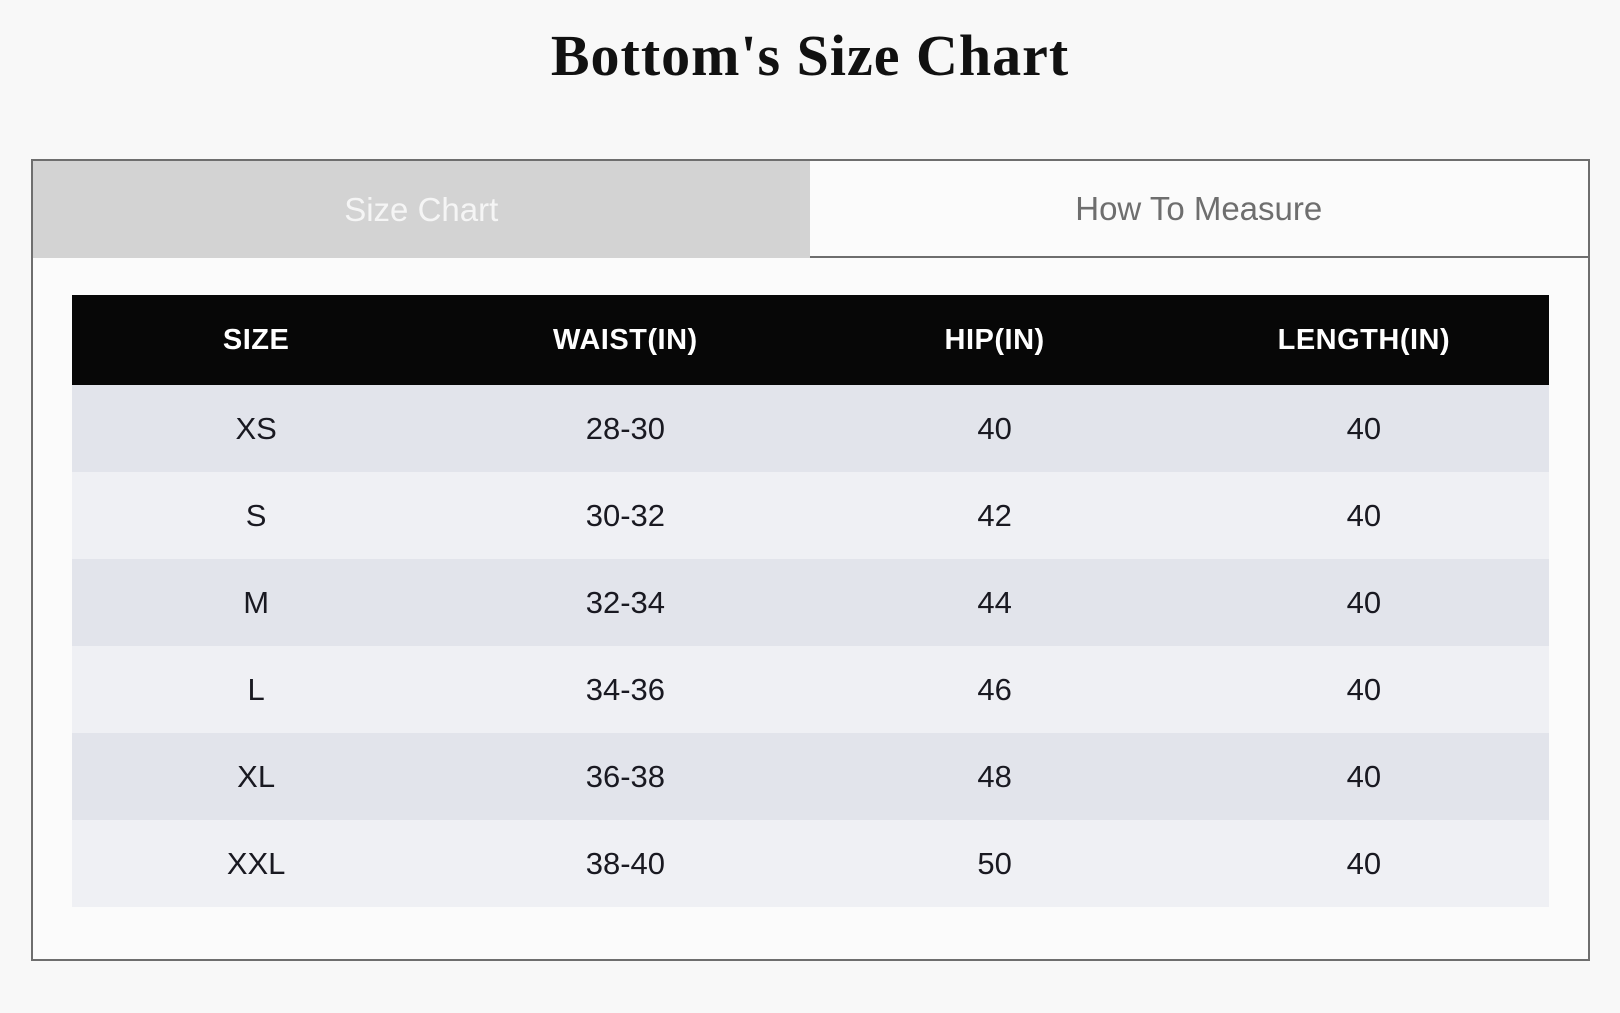 The width and height of the screenshot is (1620, 1013). I want to click on table-cell: 32-34, so click(625, 602).